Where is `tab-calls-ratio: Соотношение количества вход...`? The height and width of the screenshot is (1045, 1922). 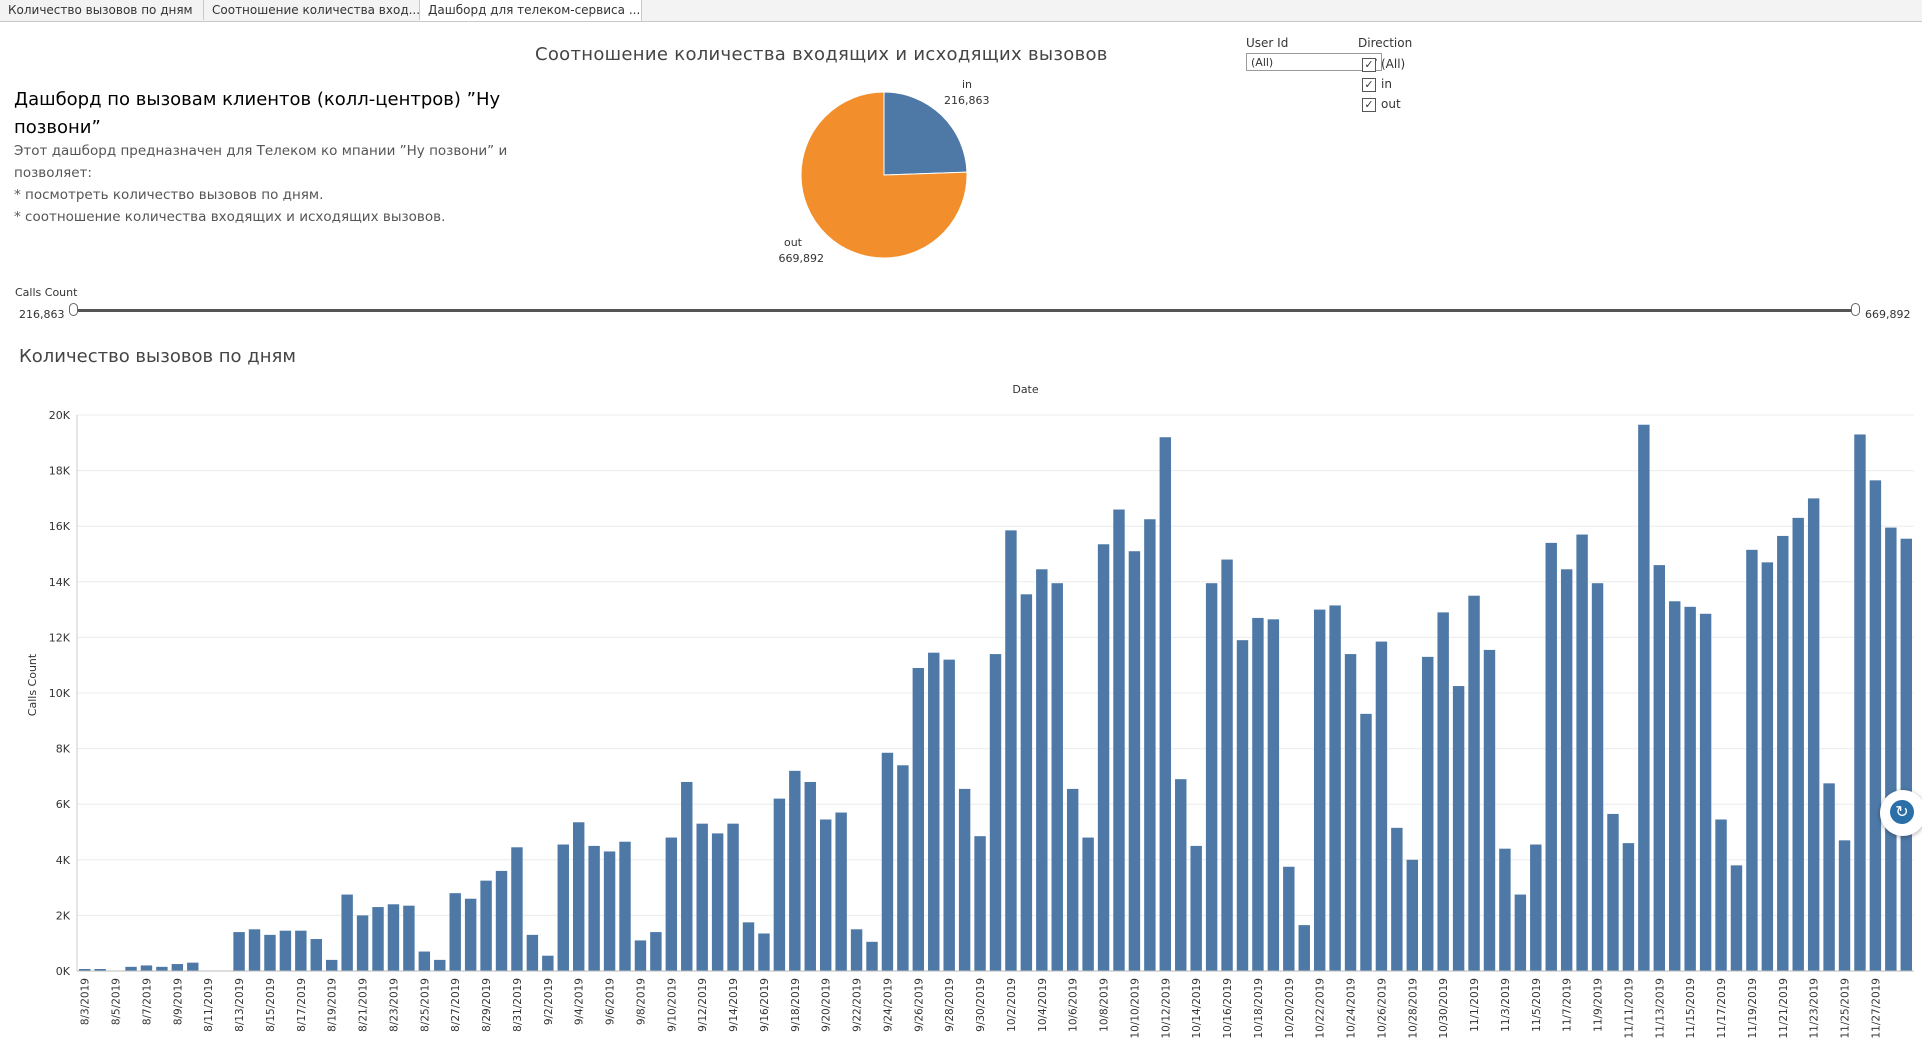 tab-calls-ratio: Соотношение количества вход... is located at coordinates (312, 10).